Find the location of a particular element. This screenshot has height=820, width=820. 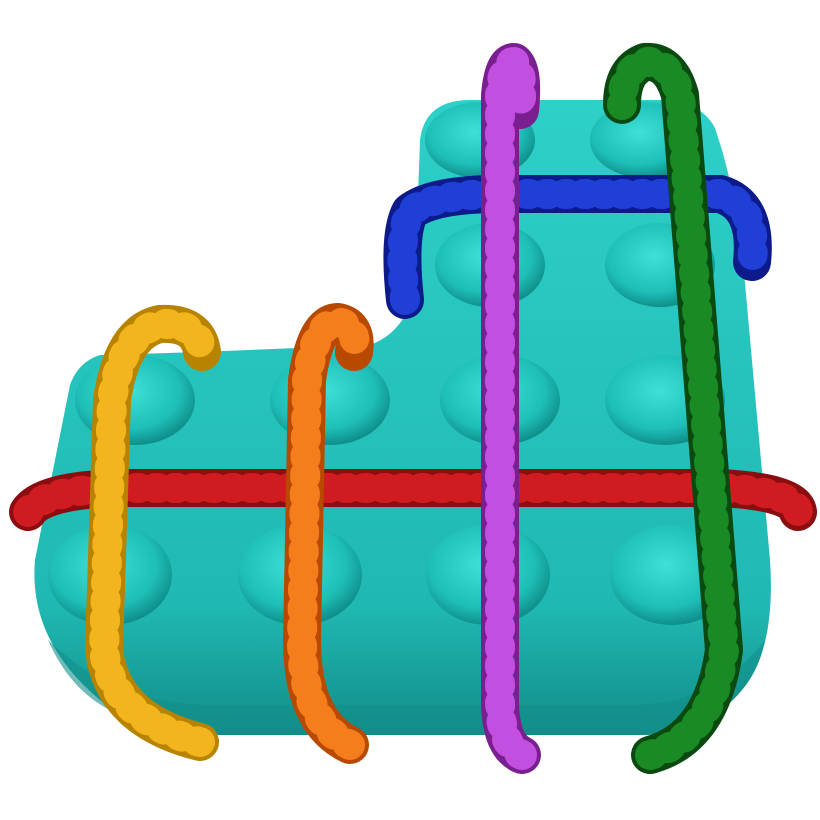

rope-blue is located at coordinates (577, 247).